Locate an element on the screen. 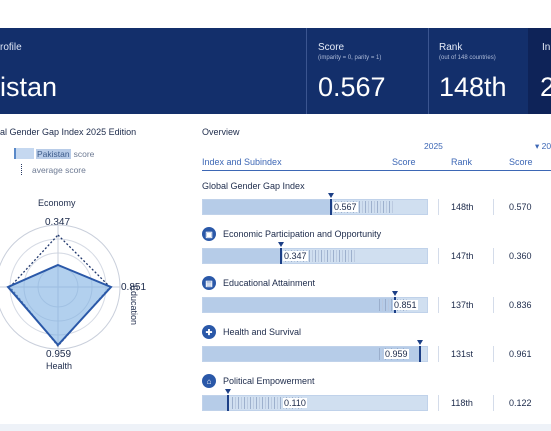 The height and width of the screenshot is (431, 551). top-strip is located at coordinates (275, 14).